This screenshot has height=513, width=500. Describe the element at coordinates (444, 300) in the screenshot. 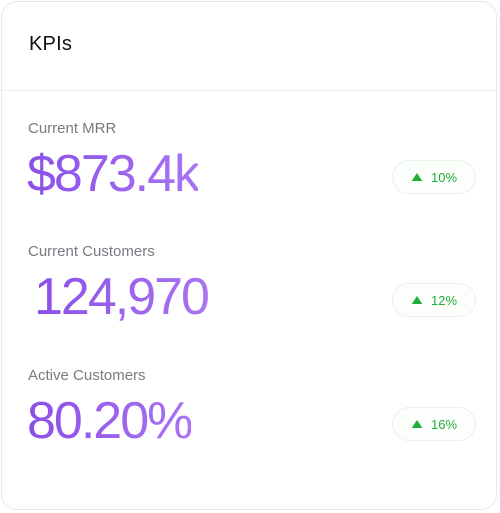

I see `change-value: 12%` at that location.